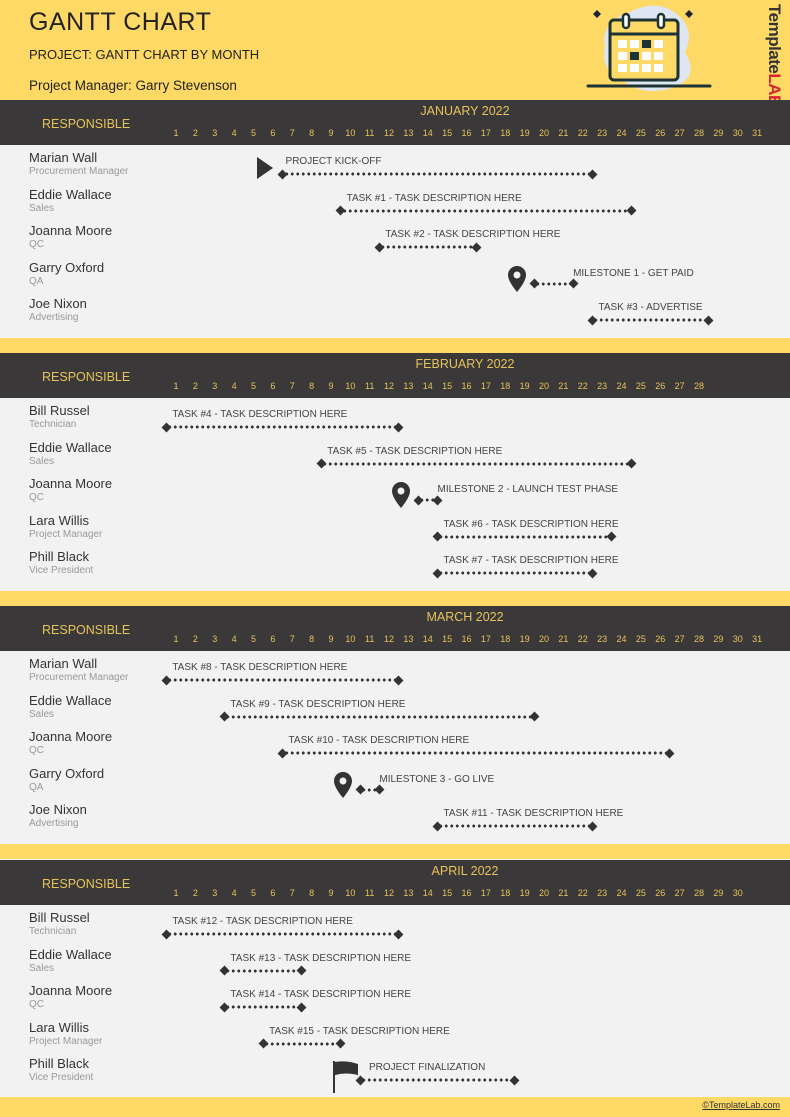 Image resolution: width=790 pixels, height=1117 pixels. Describe the element at coordinates (120, 22) in the screenshot. I see `page-title: GANTT CHART` at that location.